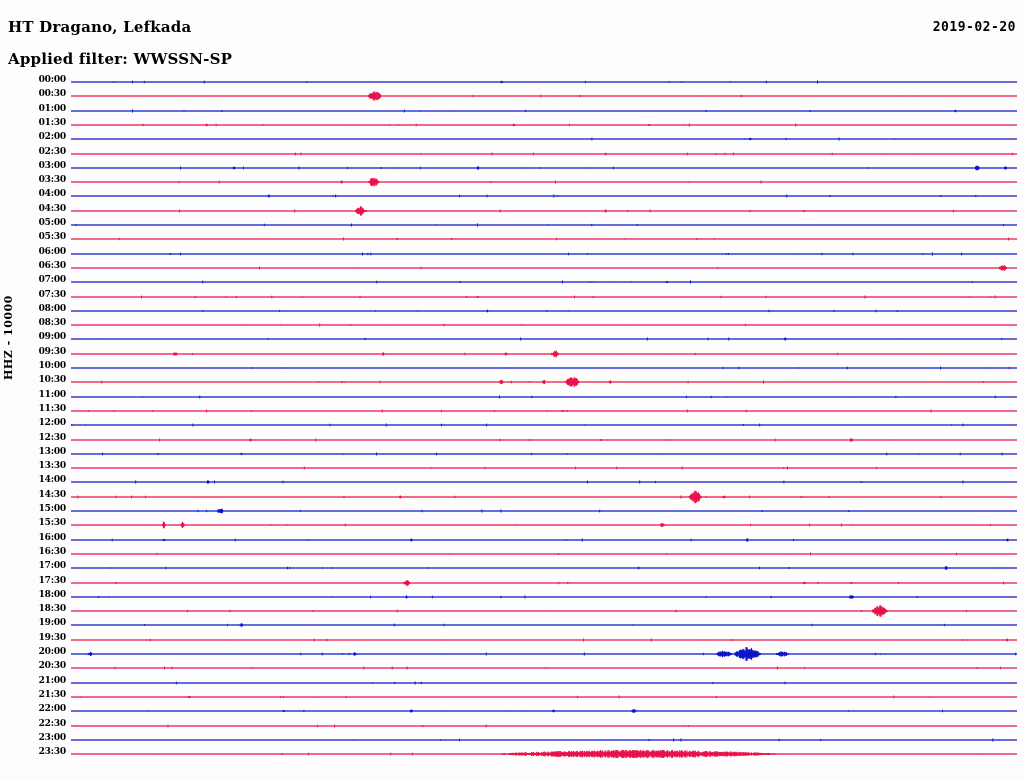  I want to click on trace-row-time-label: 17:30, so click(52, 580).